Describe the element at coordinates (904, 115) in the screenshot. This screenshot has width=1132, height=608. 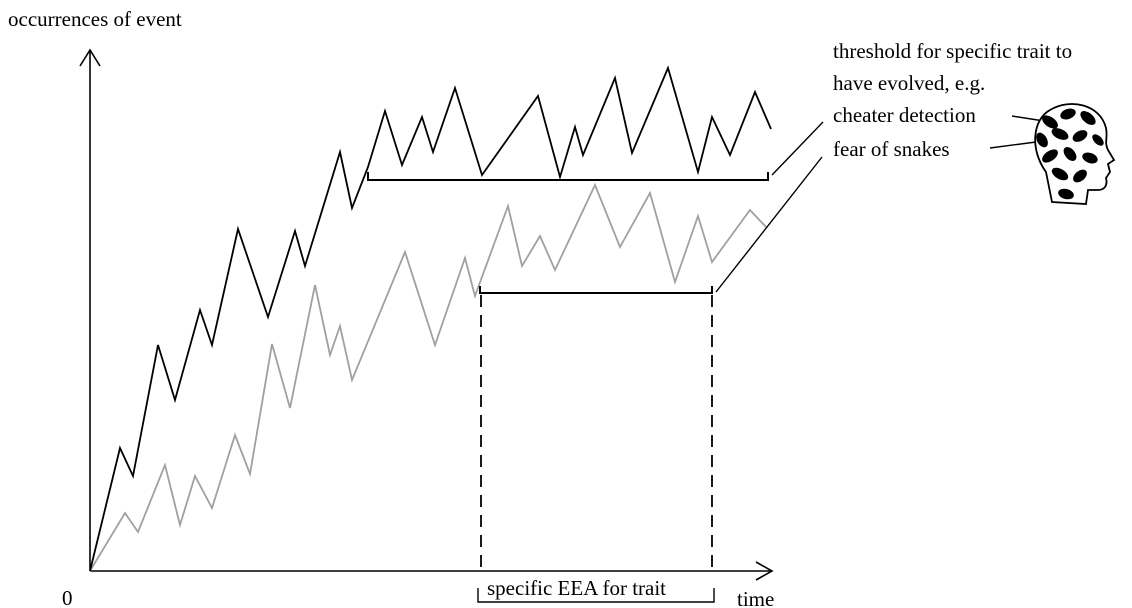
I see `cheater-detection-label: cheater detection` at that location.